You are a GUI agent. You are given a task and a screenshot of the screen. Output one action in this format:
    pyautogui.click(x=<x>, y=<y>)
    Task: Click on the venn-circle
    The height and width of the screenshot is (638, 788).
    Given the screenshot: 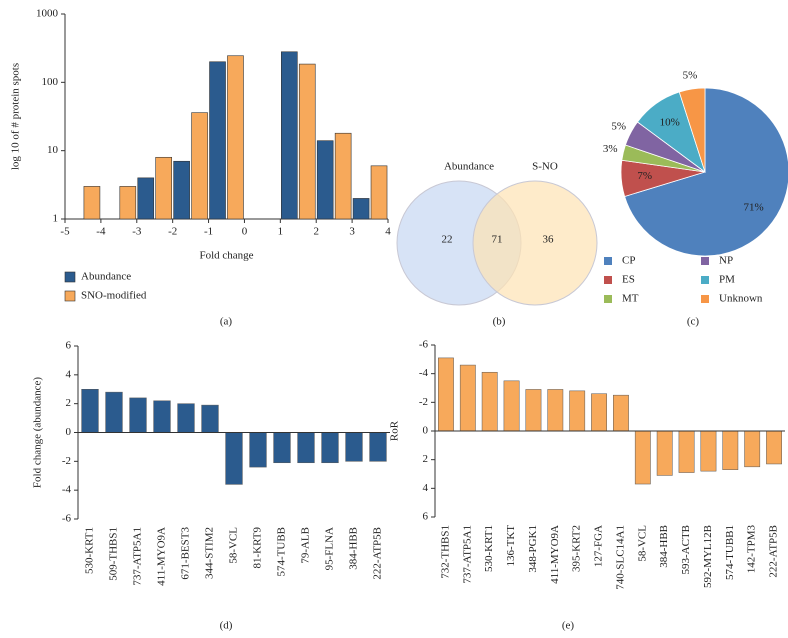 What is the action you would take?
    pyautogui.click(x=535, y=243)
    